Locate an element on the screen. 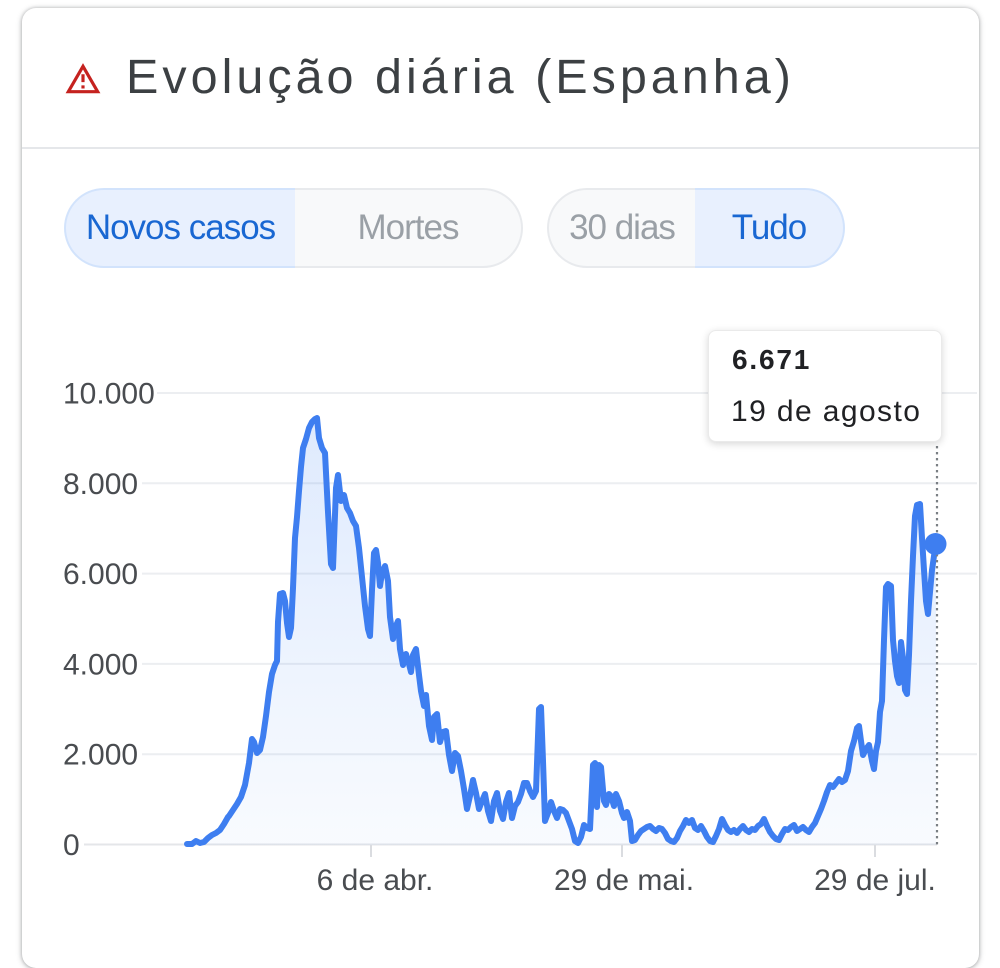 The height and width of the screenshot is (968, 1000). svg-text: 10.000 is located at coordinates (109, 394).